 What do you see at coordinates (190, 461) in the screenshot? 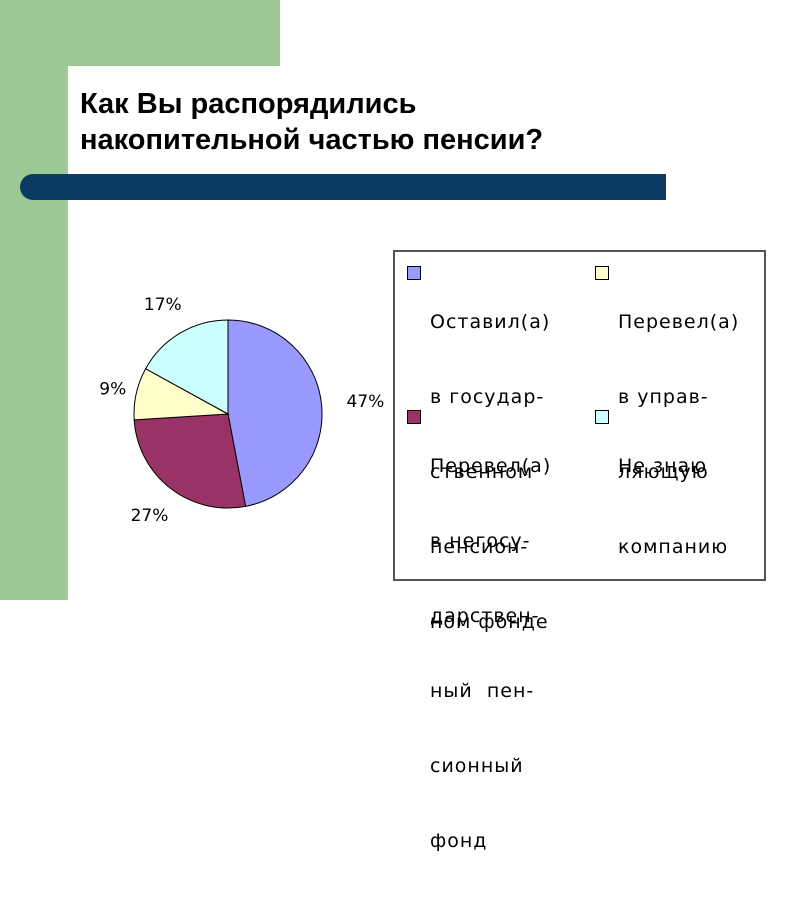
I see `slice-private-fund` at bounding box center [190, 461].